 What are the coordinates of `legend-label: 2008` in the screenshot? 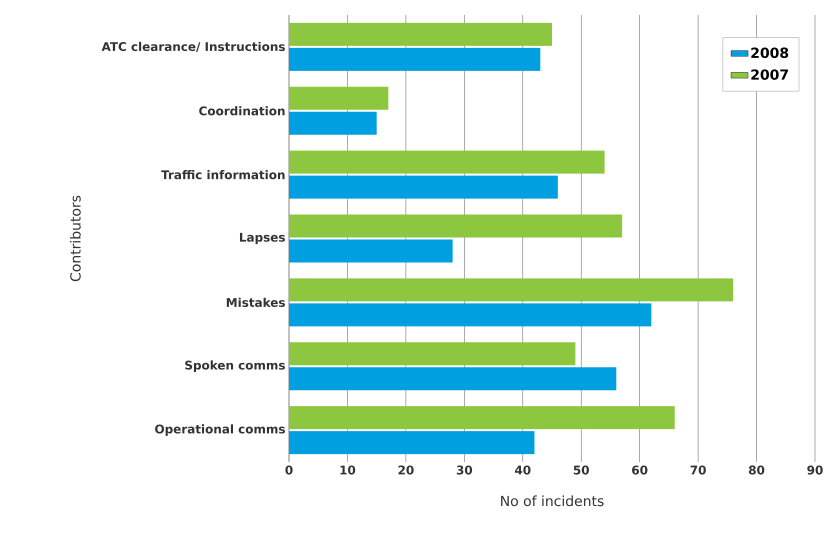 It's located at (769, 53).